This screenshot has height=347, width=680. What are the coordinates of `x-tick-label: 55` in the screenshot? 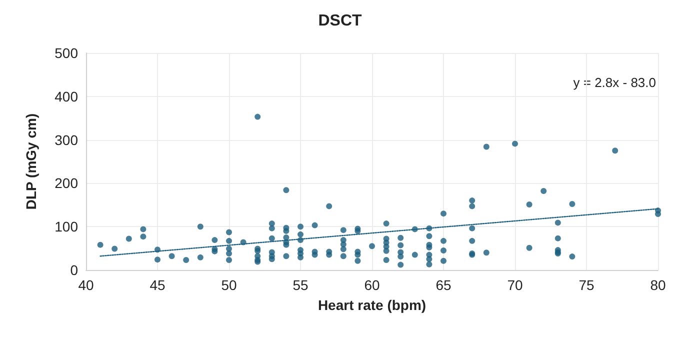 It's located at (300, 285).